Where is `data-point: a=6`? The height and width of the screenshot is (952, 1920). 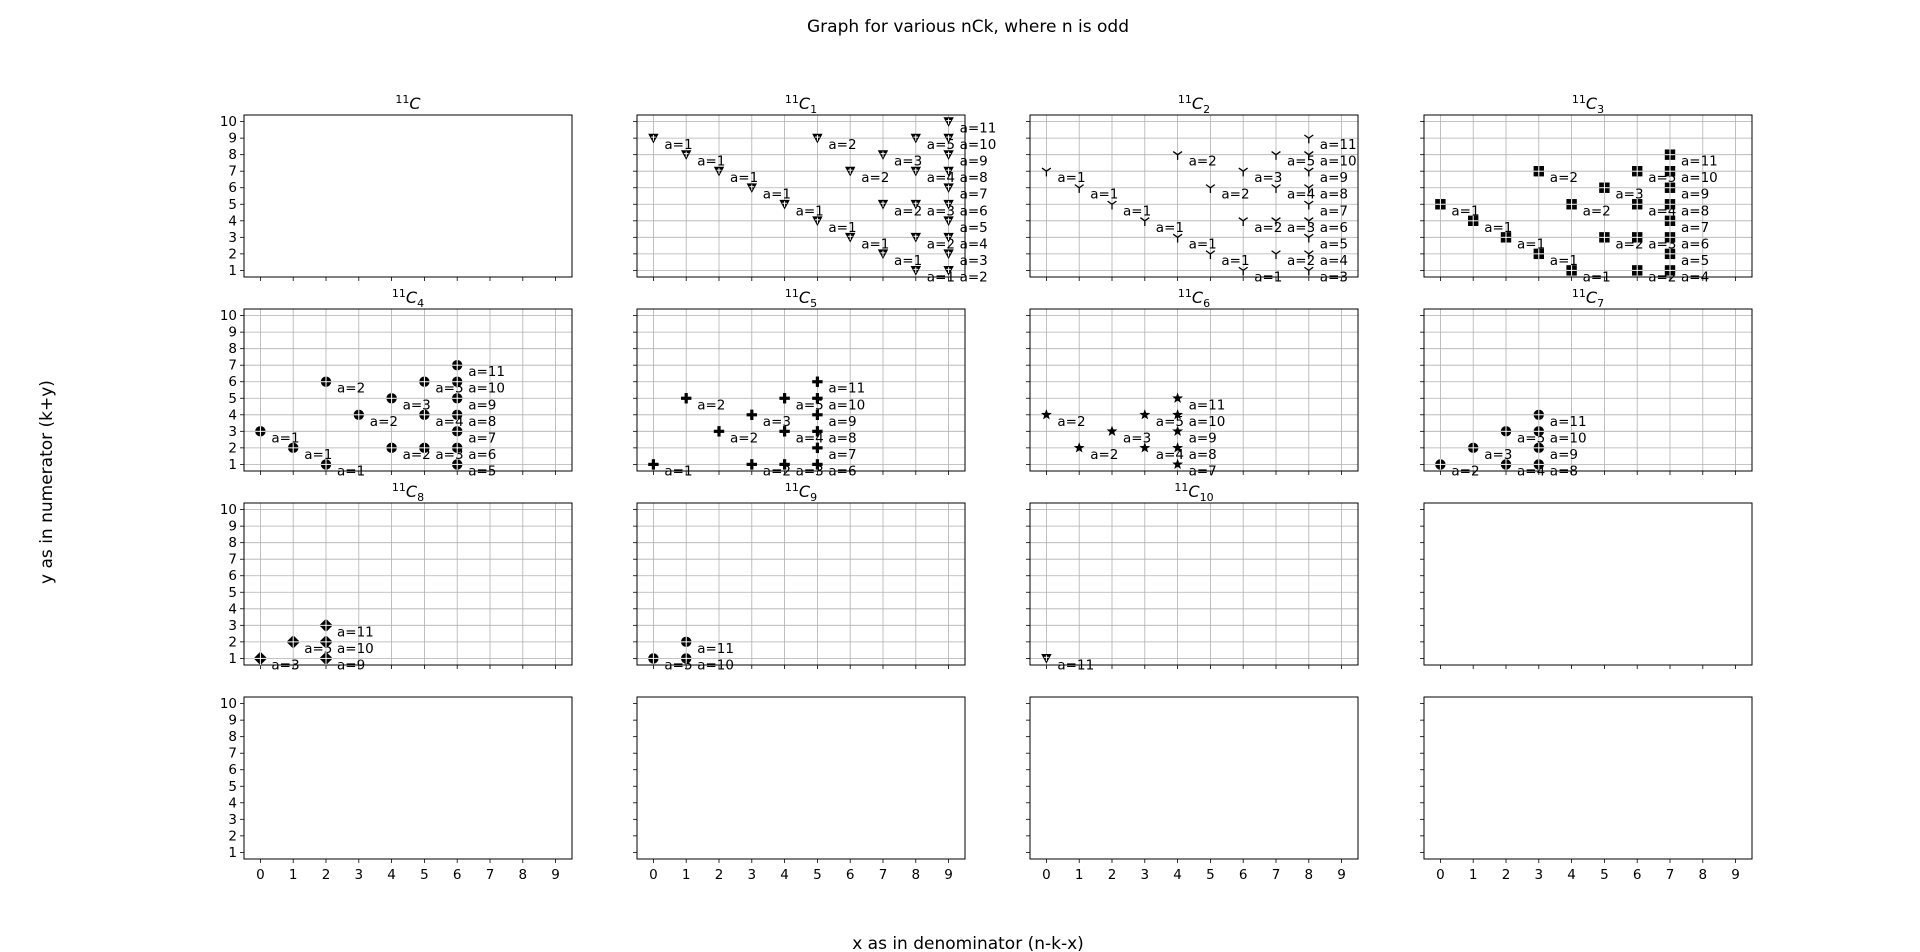 data-point: a=6 is located at coordinates (1686, 242).